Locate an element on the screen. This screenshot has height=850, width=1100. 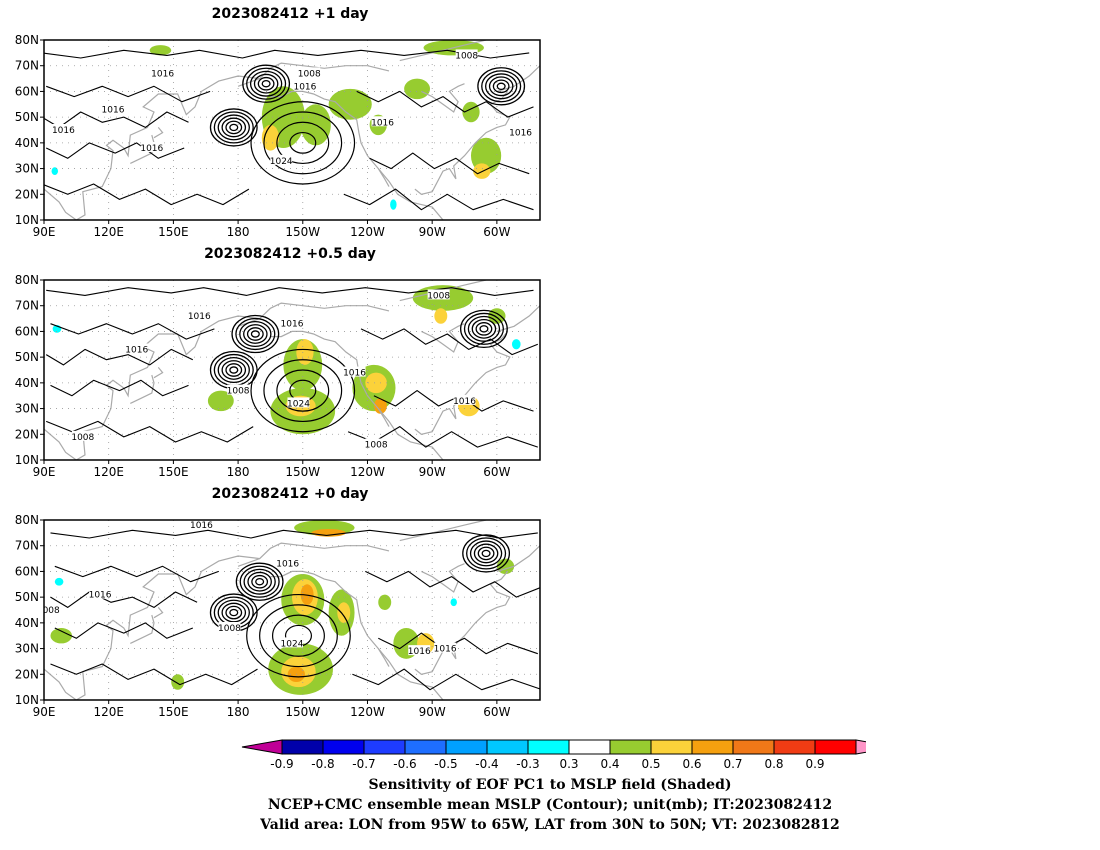
map-plot-area: 1008 1016 1016 1016 1008 1016 1024 1016 1008 1008 is located at coordinates (292, 370).